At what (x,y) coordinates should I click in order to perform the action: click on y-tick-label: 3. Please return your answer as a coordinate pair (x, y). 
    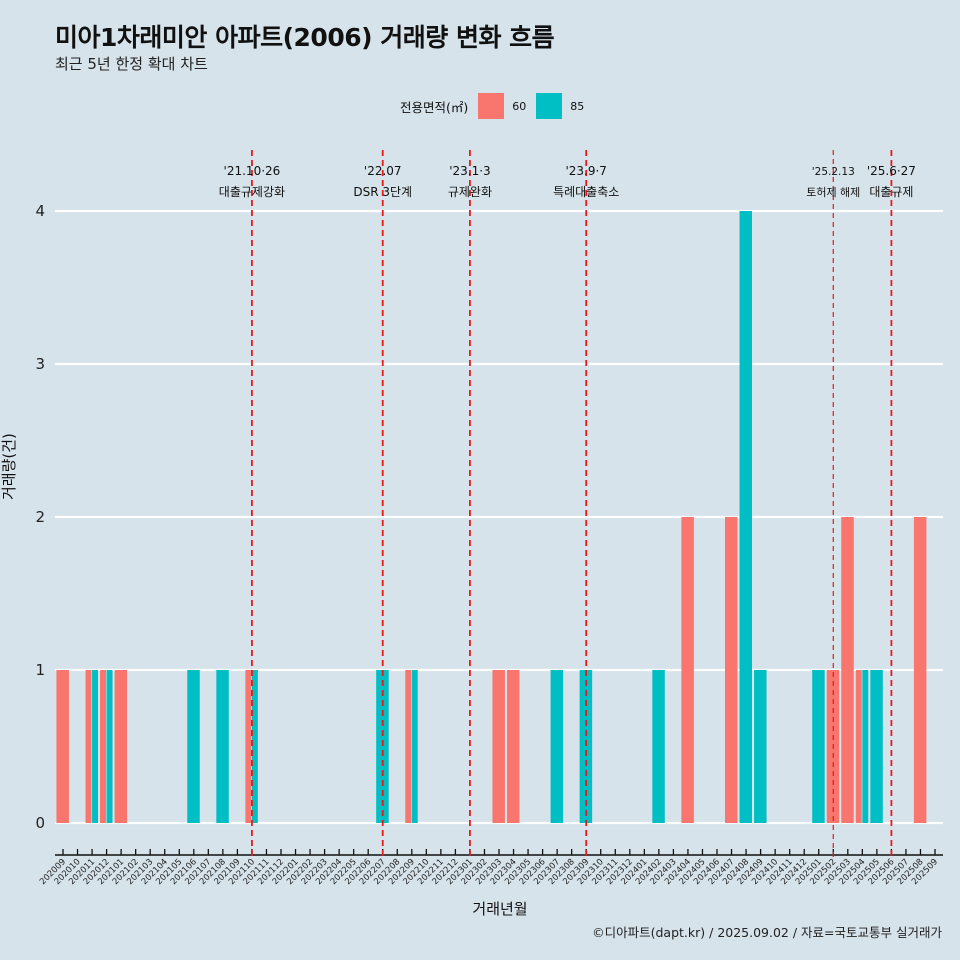
    Looking at the image, I should click on (40, 364).